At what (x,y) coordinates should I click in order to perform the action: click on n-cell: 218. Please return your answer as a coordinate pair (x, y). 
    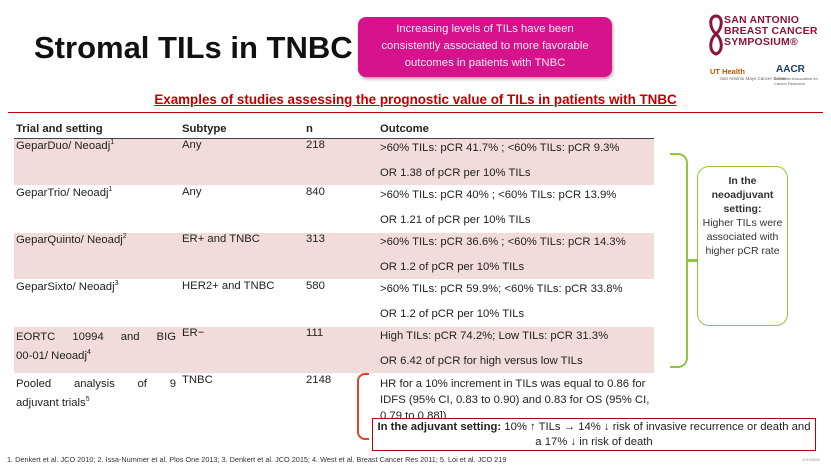
    Looking at the image, I should click on (343, 162).